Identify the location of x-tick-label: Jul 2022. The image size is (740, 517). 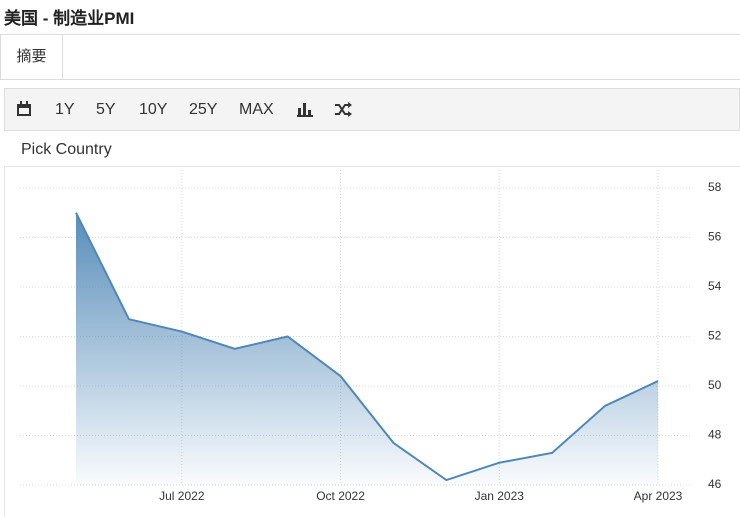
(182, 496).